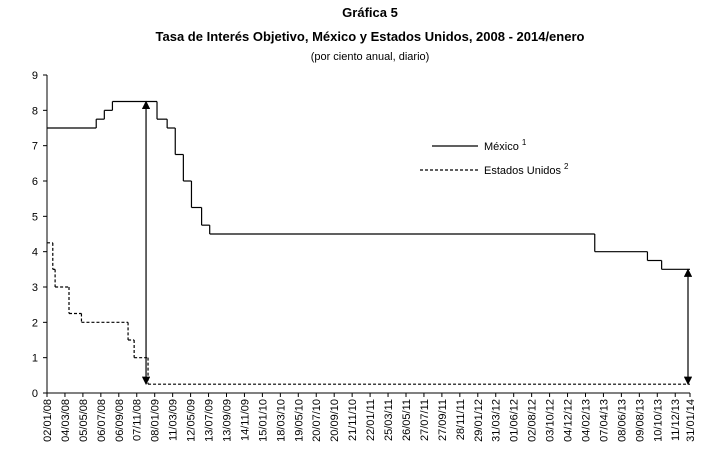 This screenshot has width=702, height=470. What do you see at coordinates (299, 420) in the screenshot?
I see `x-tick-label: 19/05/10` at bounding box center [299, 420].